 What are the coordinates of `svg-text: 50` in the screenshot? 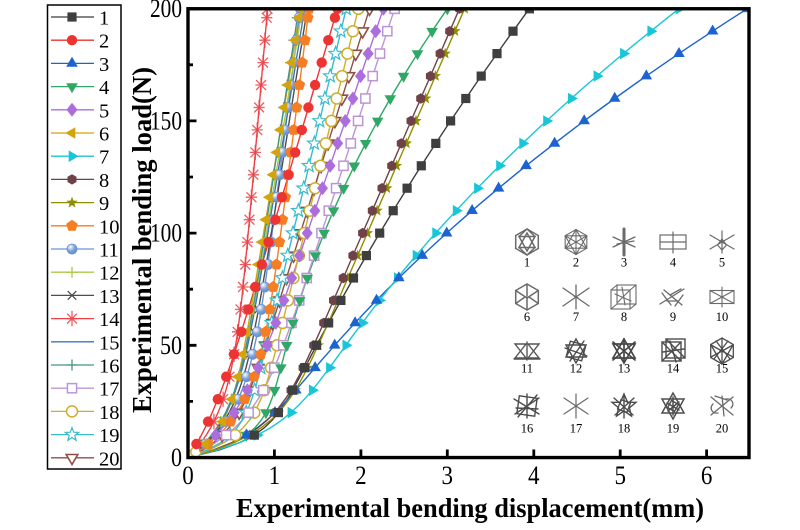 It's located at (171, 345).